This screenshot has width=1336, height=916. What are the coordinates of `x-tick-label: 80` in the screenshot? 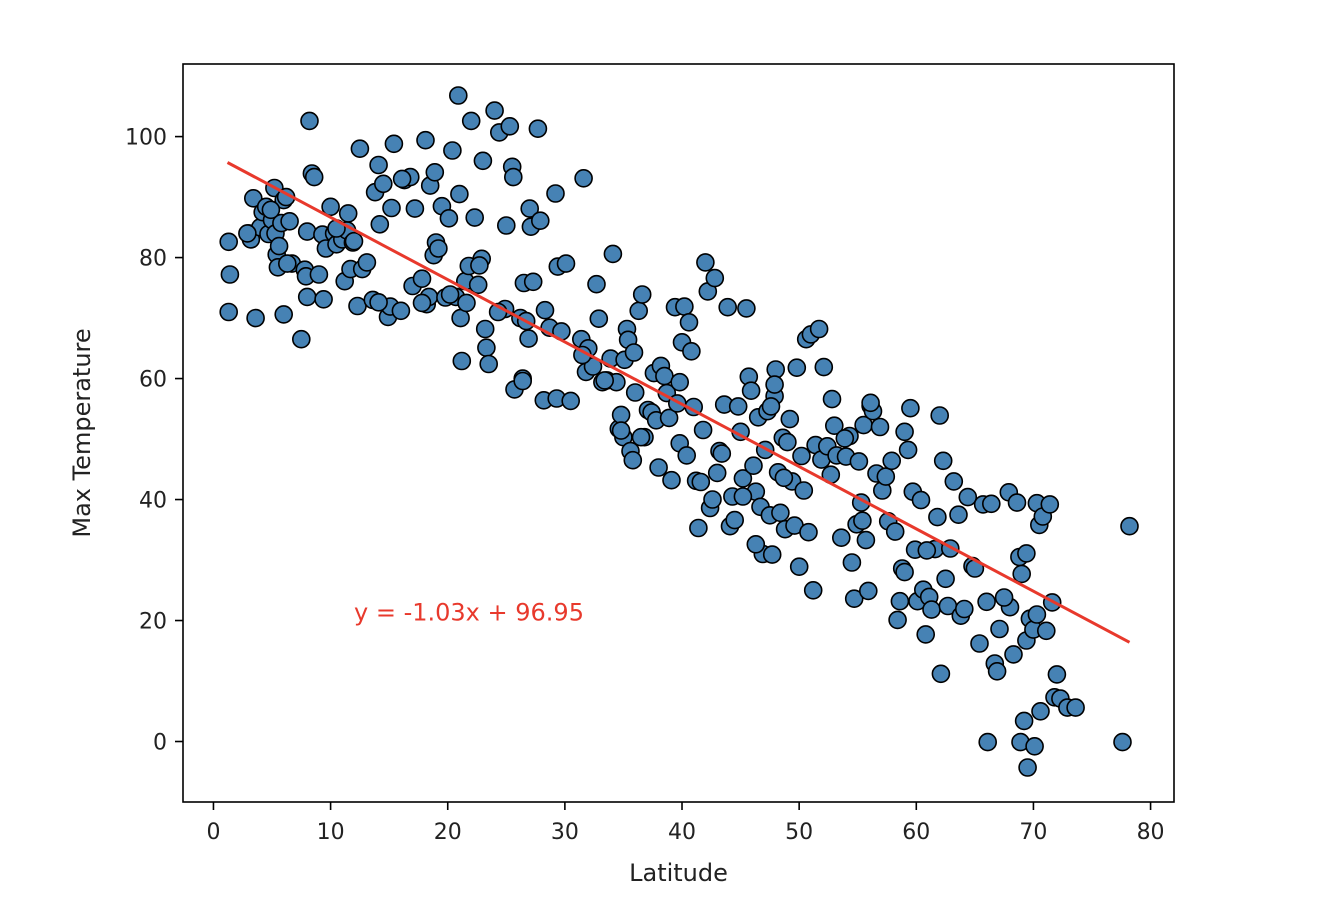 It's located at (1151, 832).